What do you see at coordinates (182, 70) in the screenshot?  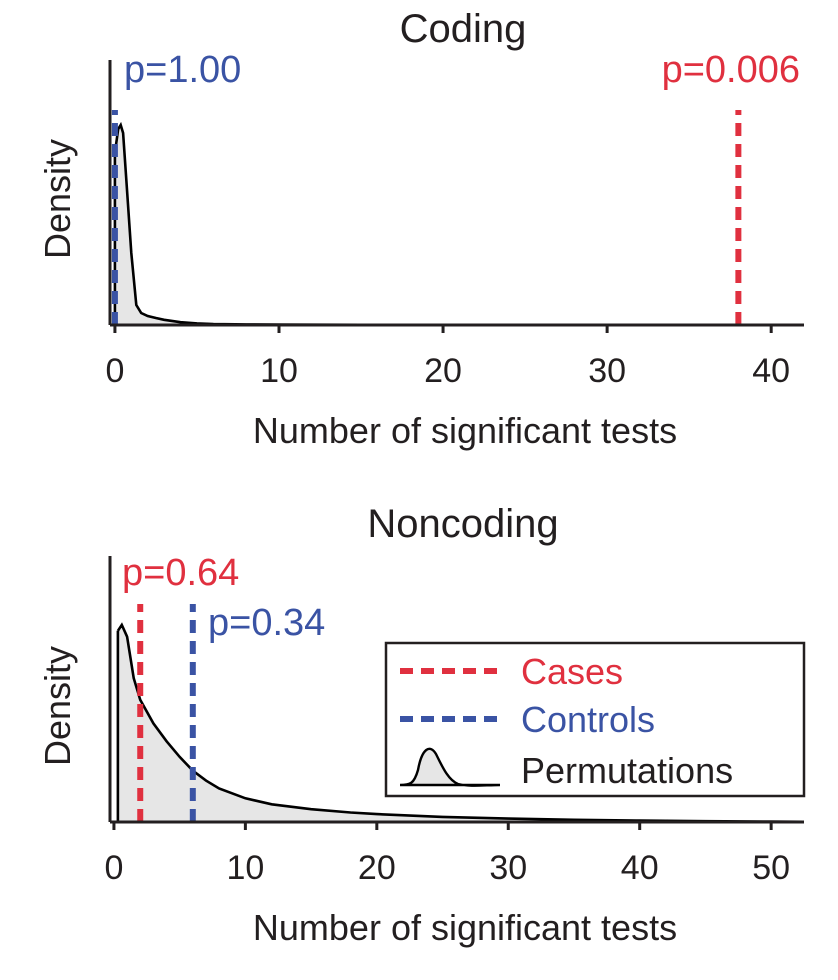 I see `controls-pvalue-label: p=1.00` at bounding box center [182, 70].